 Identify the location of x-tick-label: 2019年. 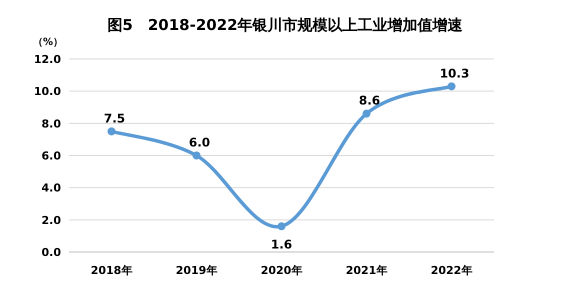
(197, 270).